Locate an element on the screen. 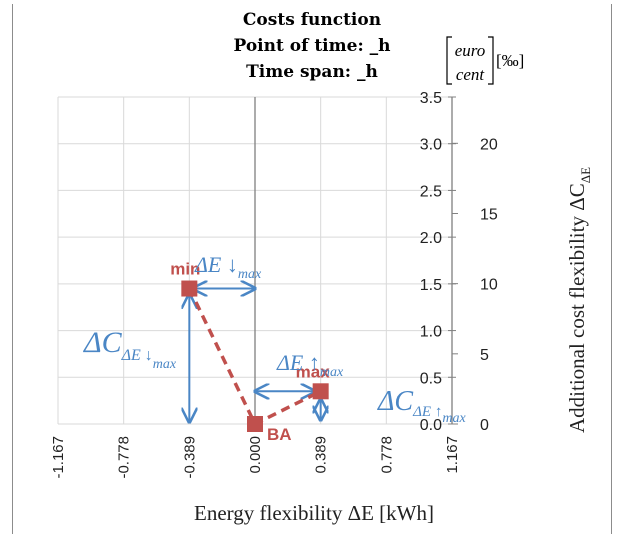 The width and height of the screenshot is (622, 538). point-label-ba: BA is located at coordinates (279, 434).